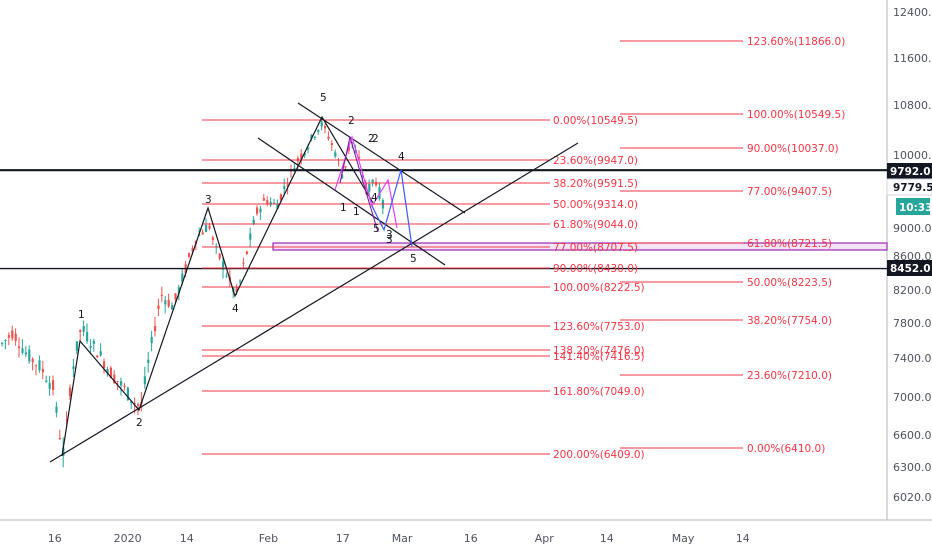 This screenshot has height=550, width=932. What do you see at coordinates (402, 538) in the screenshot?
I see `x-tick-label: Mar` at bounding box center [402, 538].